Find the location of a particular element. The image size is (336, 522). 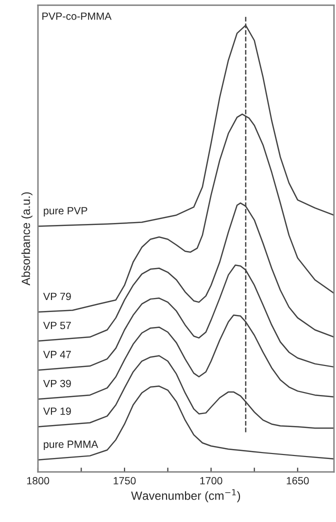

series-label: pure PVP is located at coordinates (66, 211).